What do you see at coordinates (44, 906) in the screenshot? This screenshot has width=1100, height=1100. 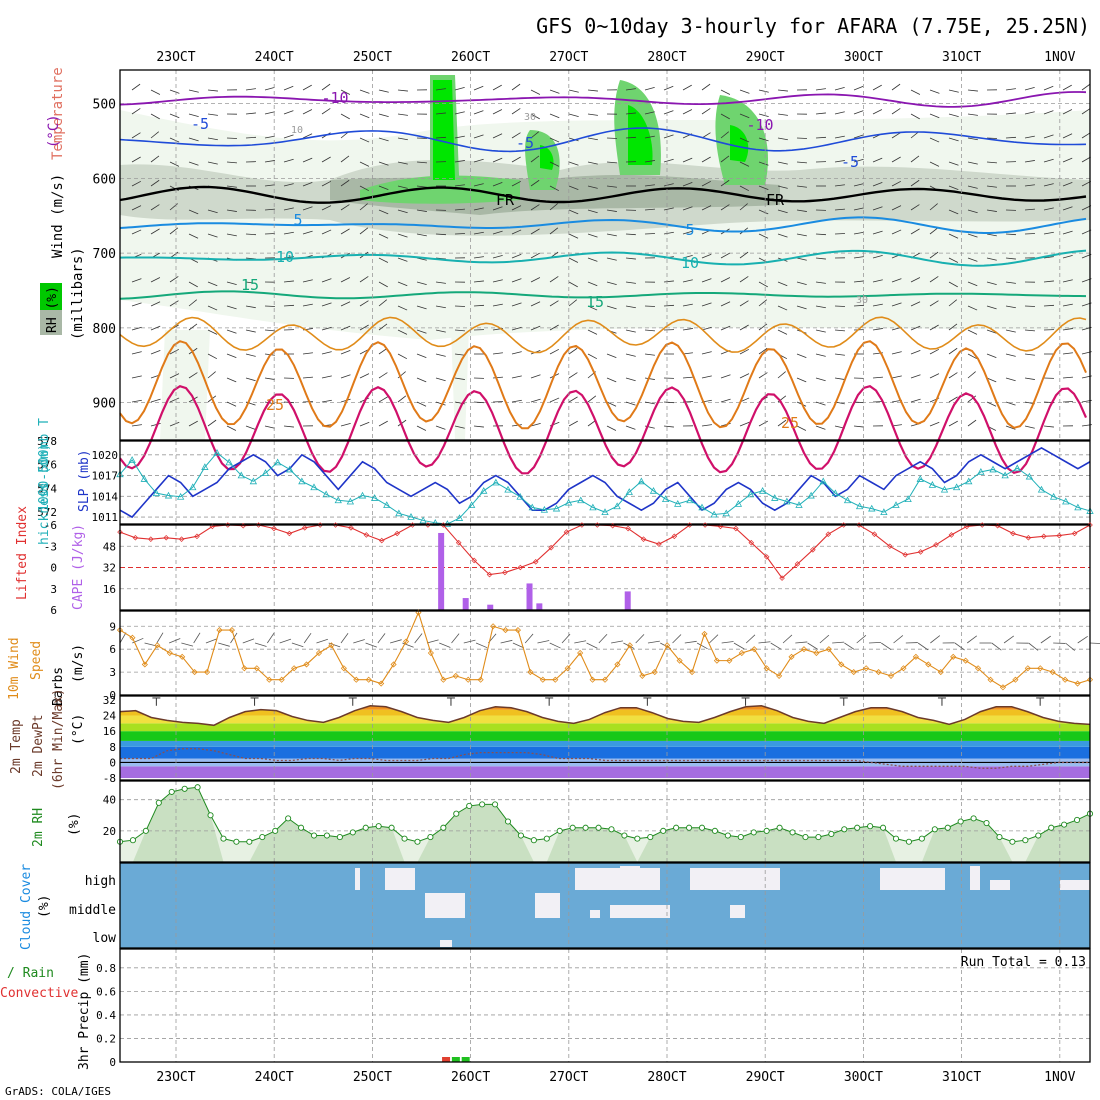 I see `y-axis-label-unit: (%)` at bounding box center [44, 906].